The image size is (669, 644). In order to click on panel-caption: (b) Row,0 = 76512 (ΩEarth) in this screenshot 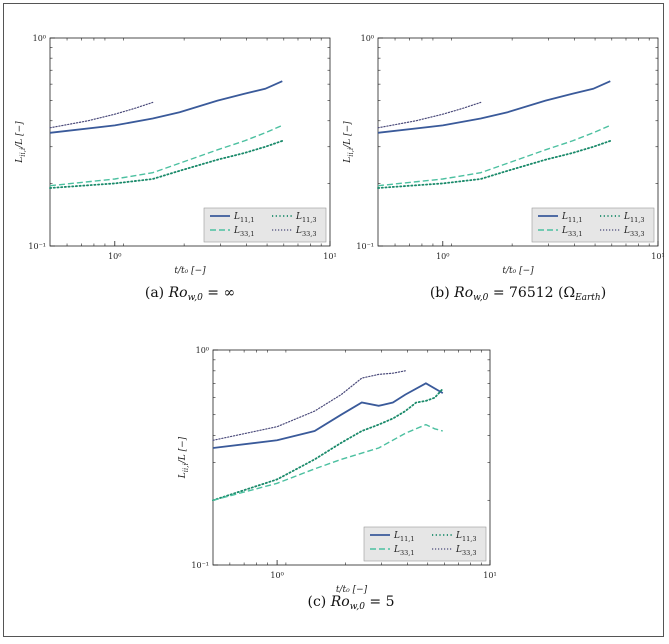, I will do `click(518, 294)`.